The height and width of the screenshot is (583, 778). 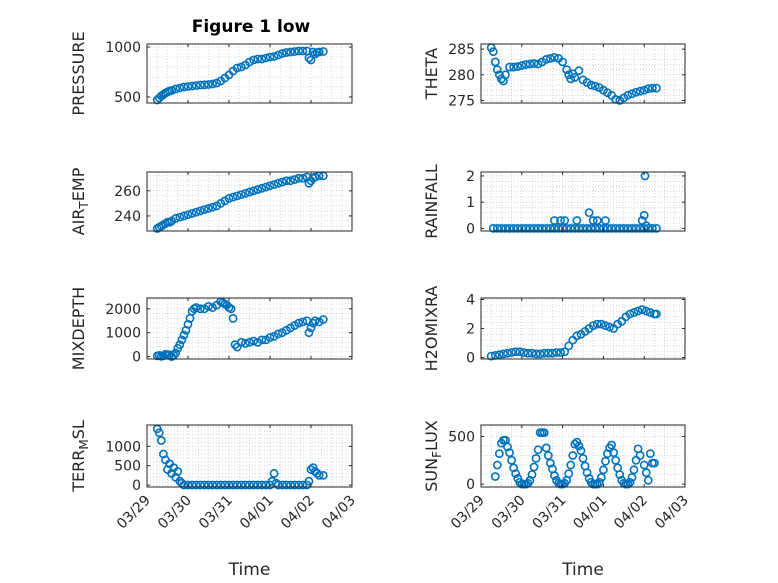 I want to click on y-tick-label: 275, so click(x=461, y=101).